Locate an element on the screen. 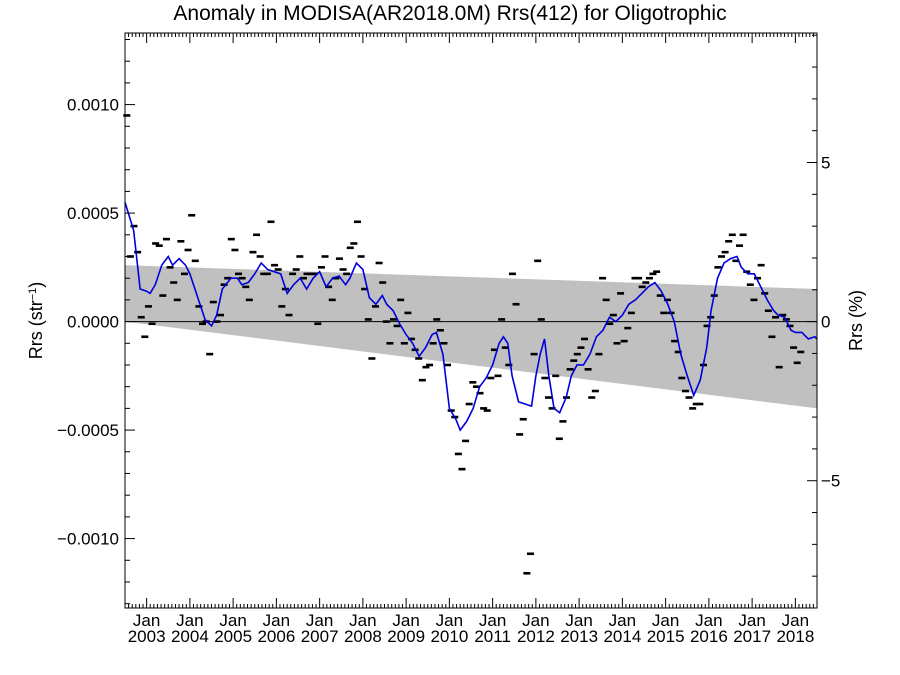  x-tick-label-year: 2016 is located at coordinates (709, 636).